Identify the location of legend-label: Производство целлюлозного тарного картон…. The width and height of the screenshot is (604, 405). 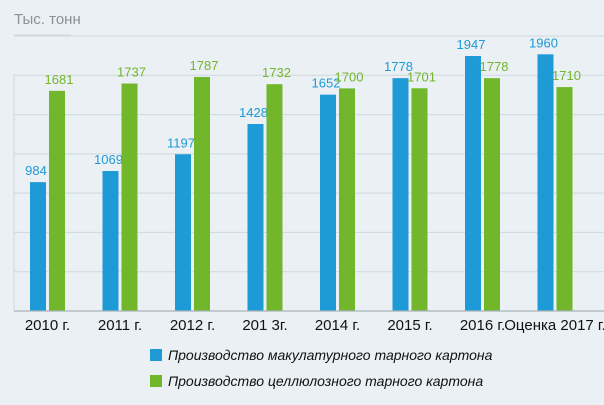
(325, 381).